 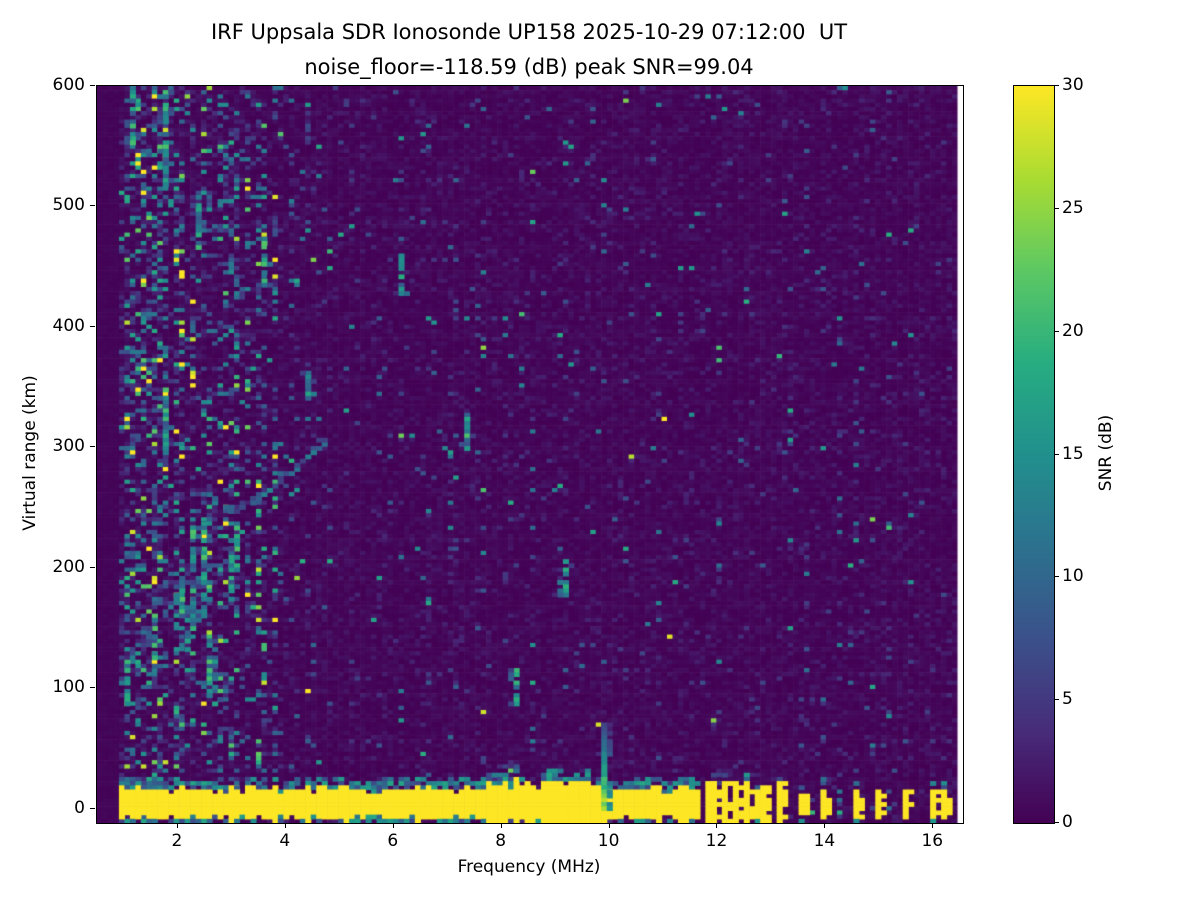 I want to click on colorbar-tick-label: 10, so click(x=1073, y=576).